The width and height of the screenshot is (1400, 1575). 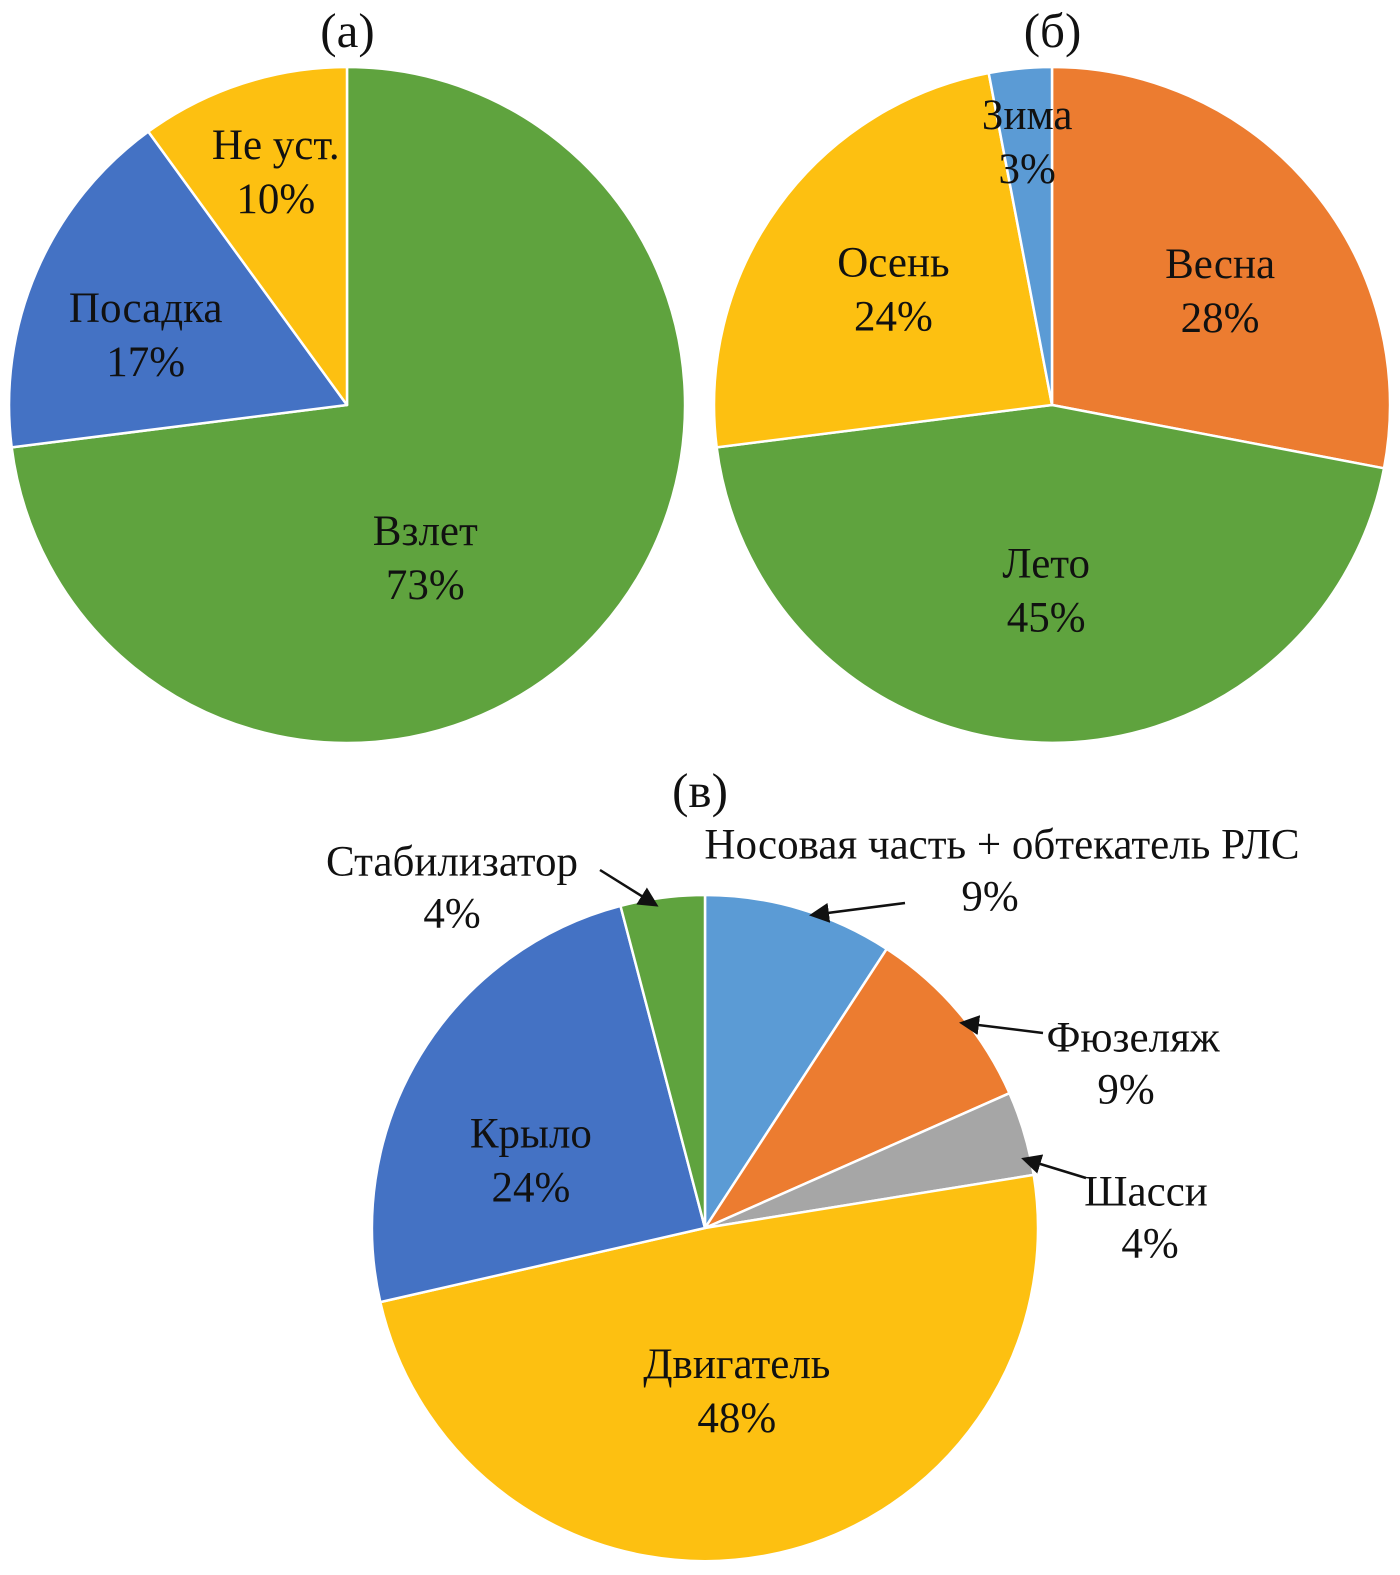 I want to click on panel-a-title: (а), so click(x=347, y=30).